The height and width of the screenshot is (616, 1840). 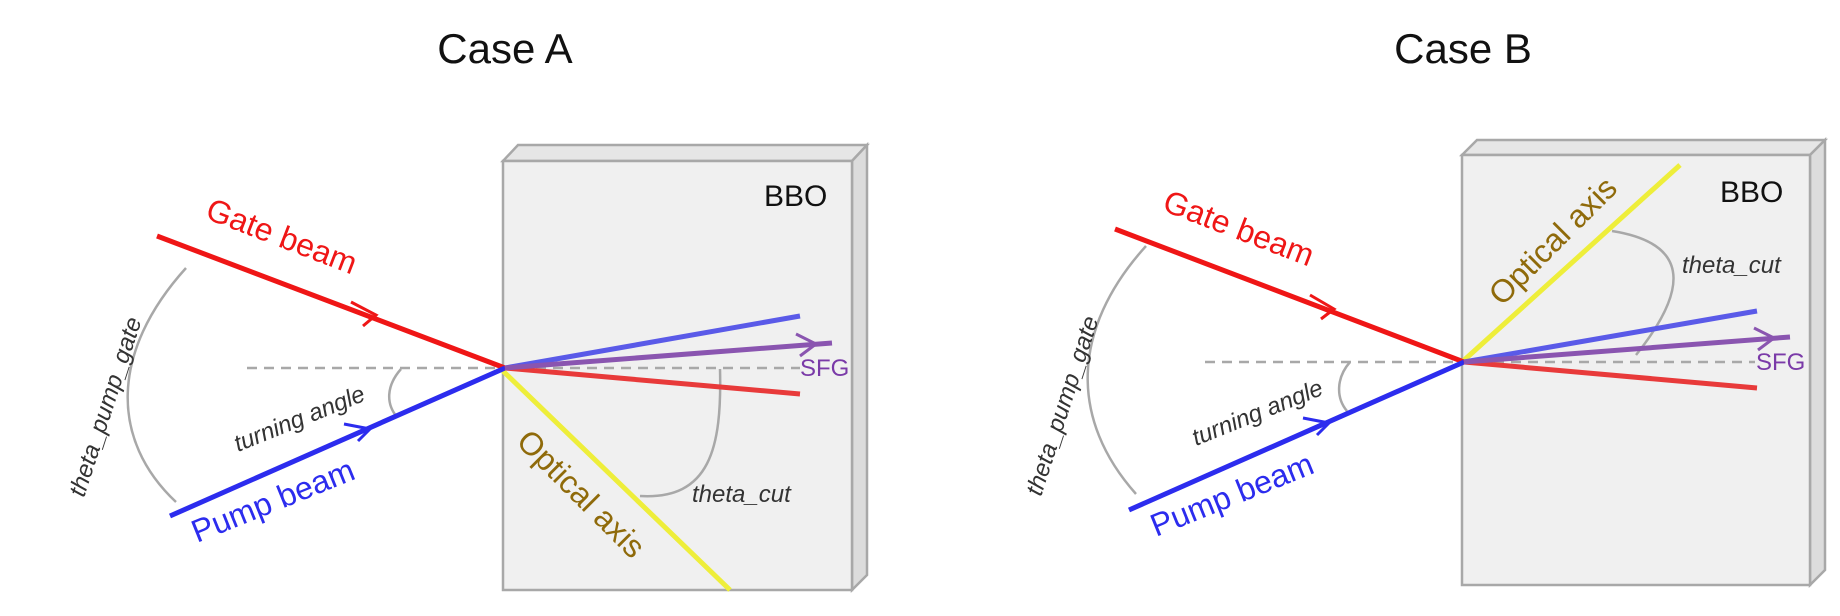 What do you see at coordinates (1463, 48) in the screenshot?
I see `panel-title: Case B` at bounding box center [1463, 48].